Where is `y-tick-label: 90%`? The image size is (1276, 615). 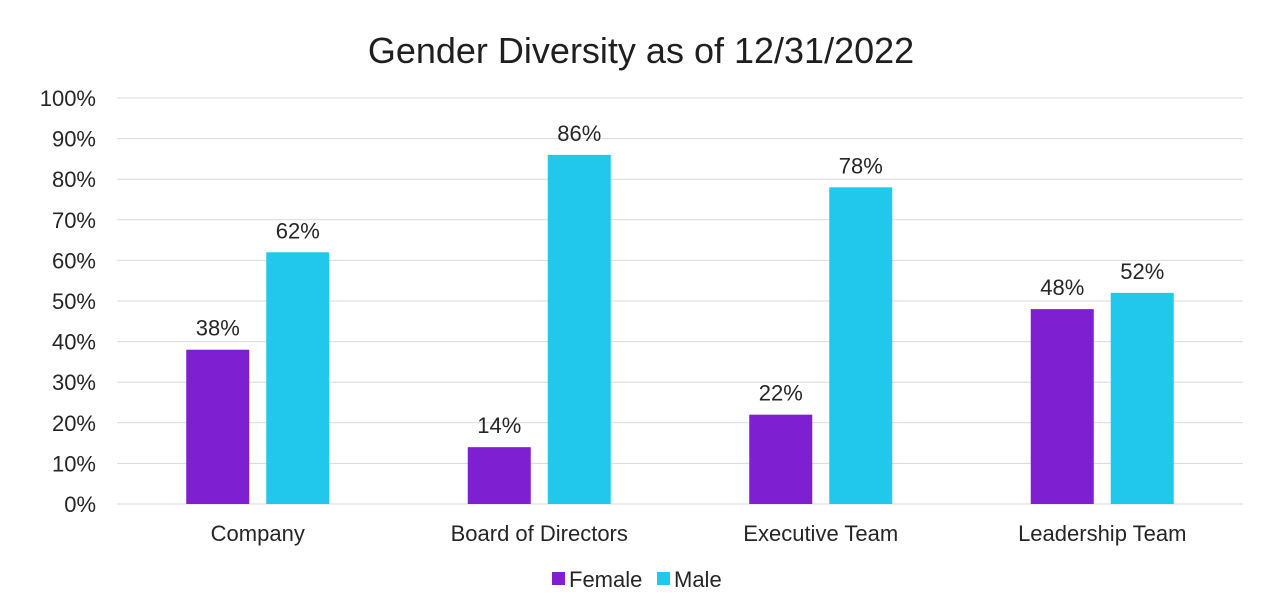 y-tick-label: 90% is located at coordinates (74, 139).